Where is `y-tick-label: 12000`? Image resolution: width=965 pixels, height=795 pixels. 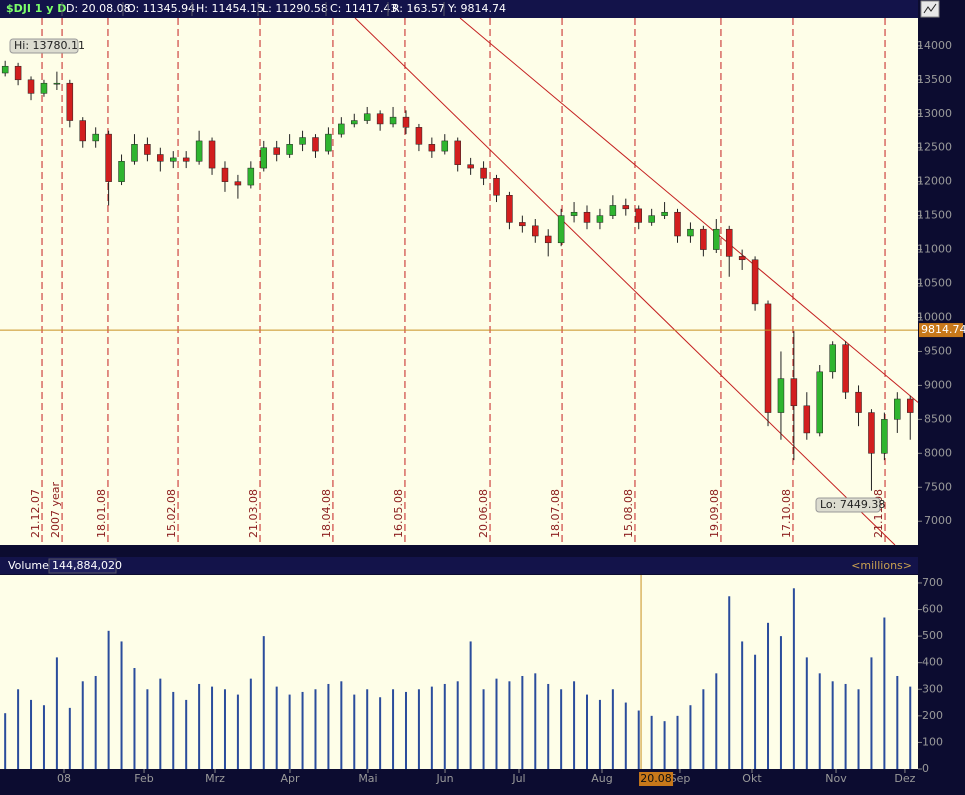
y-tick-label: 12000 is located at coordinates (934, 181).